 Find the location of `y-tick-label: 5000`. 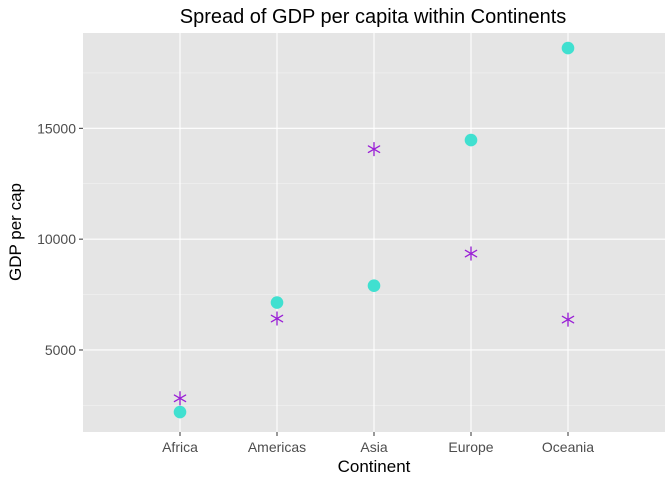

y-tick-label: 5000 is located at coordinates (60, 350).